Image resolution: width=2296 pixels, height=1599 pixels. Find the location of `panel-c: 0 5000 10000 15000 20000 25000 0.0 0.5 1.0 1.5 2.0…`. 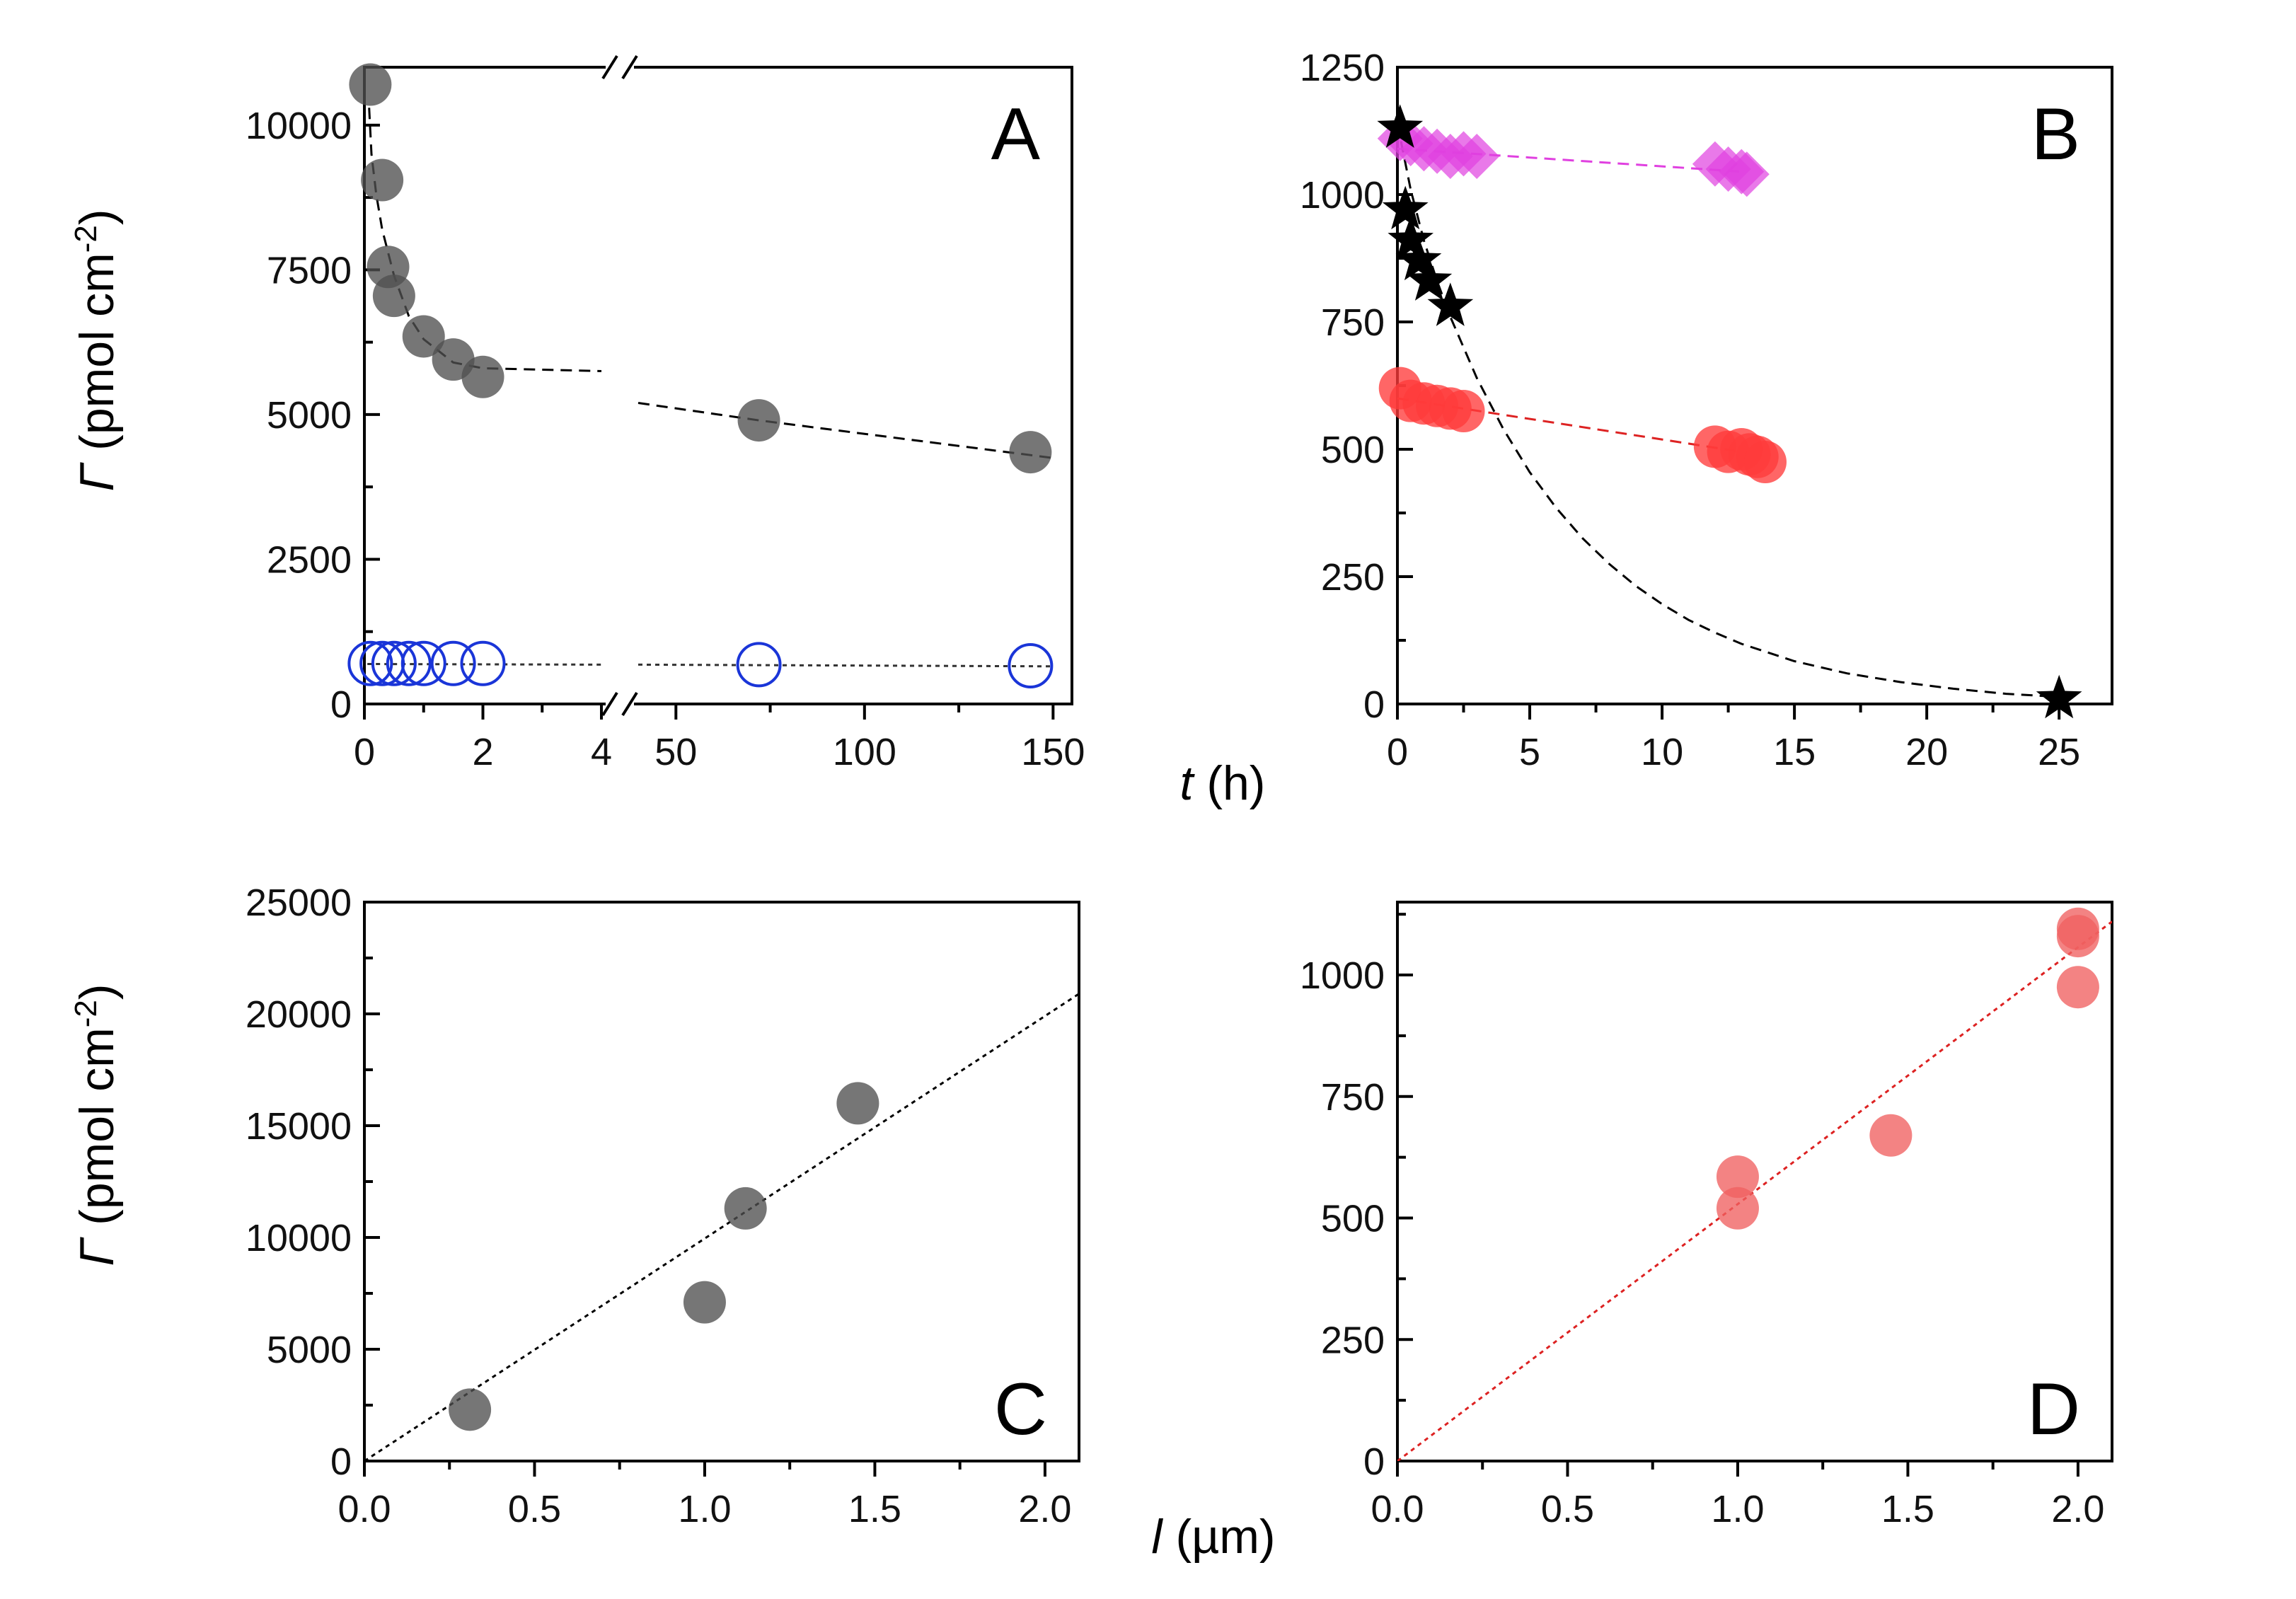

panel-c: 0 5000 10000 15000 20000 25000 0.0 0.5 1.0 1.5 2.0… is located at coordinates (663, 1206).